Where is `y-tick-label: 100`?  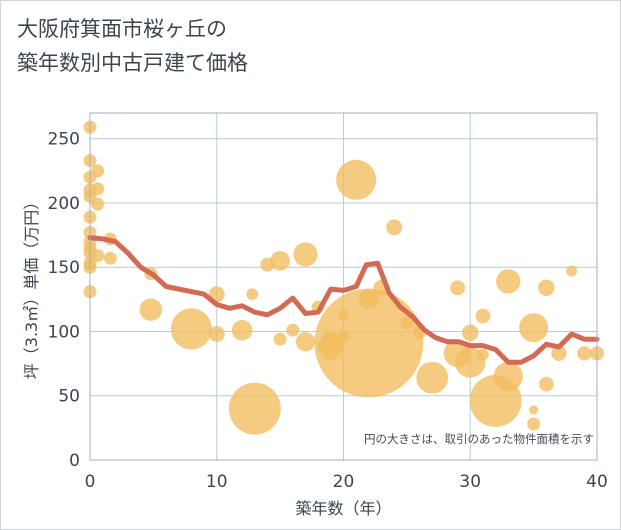 y-tick-label: 100 is located at coordinates (64, 332).